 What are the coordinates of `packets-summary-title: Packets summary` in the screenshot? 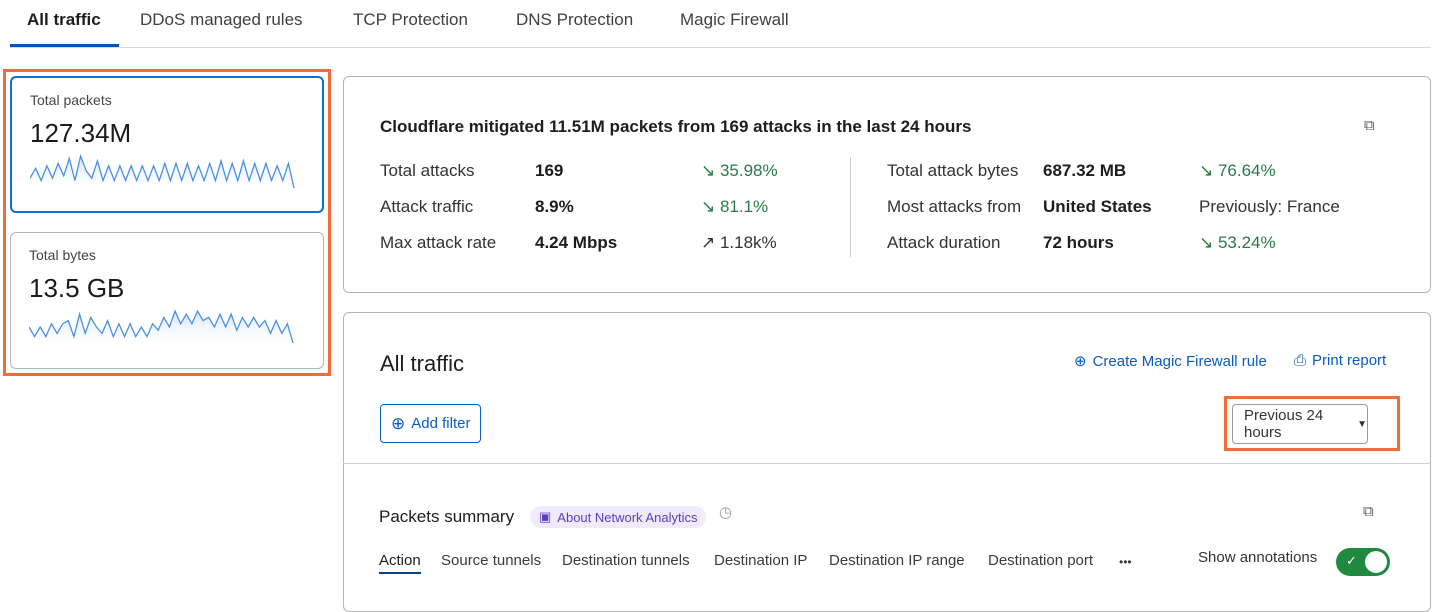 It's located at (447, 516).